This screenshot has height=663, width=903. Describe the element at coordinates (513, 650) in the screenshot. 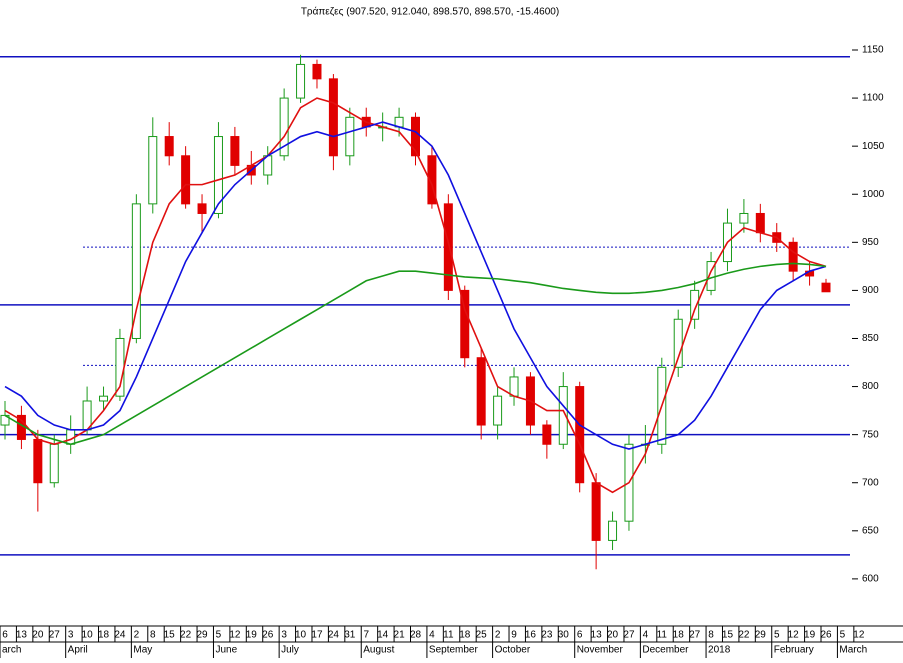

I see `month-label: October` at that location.